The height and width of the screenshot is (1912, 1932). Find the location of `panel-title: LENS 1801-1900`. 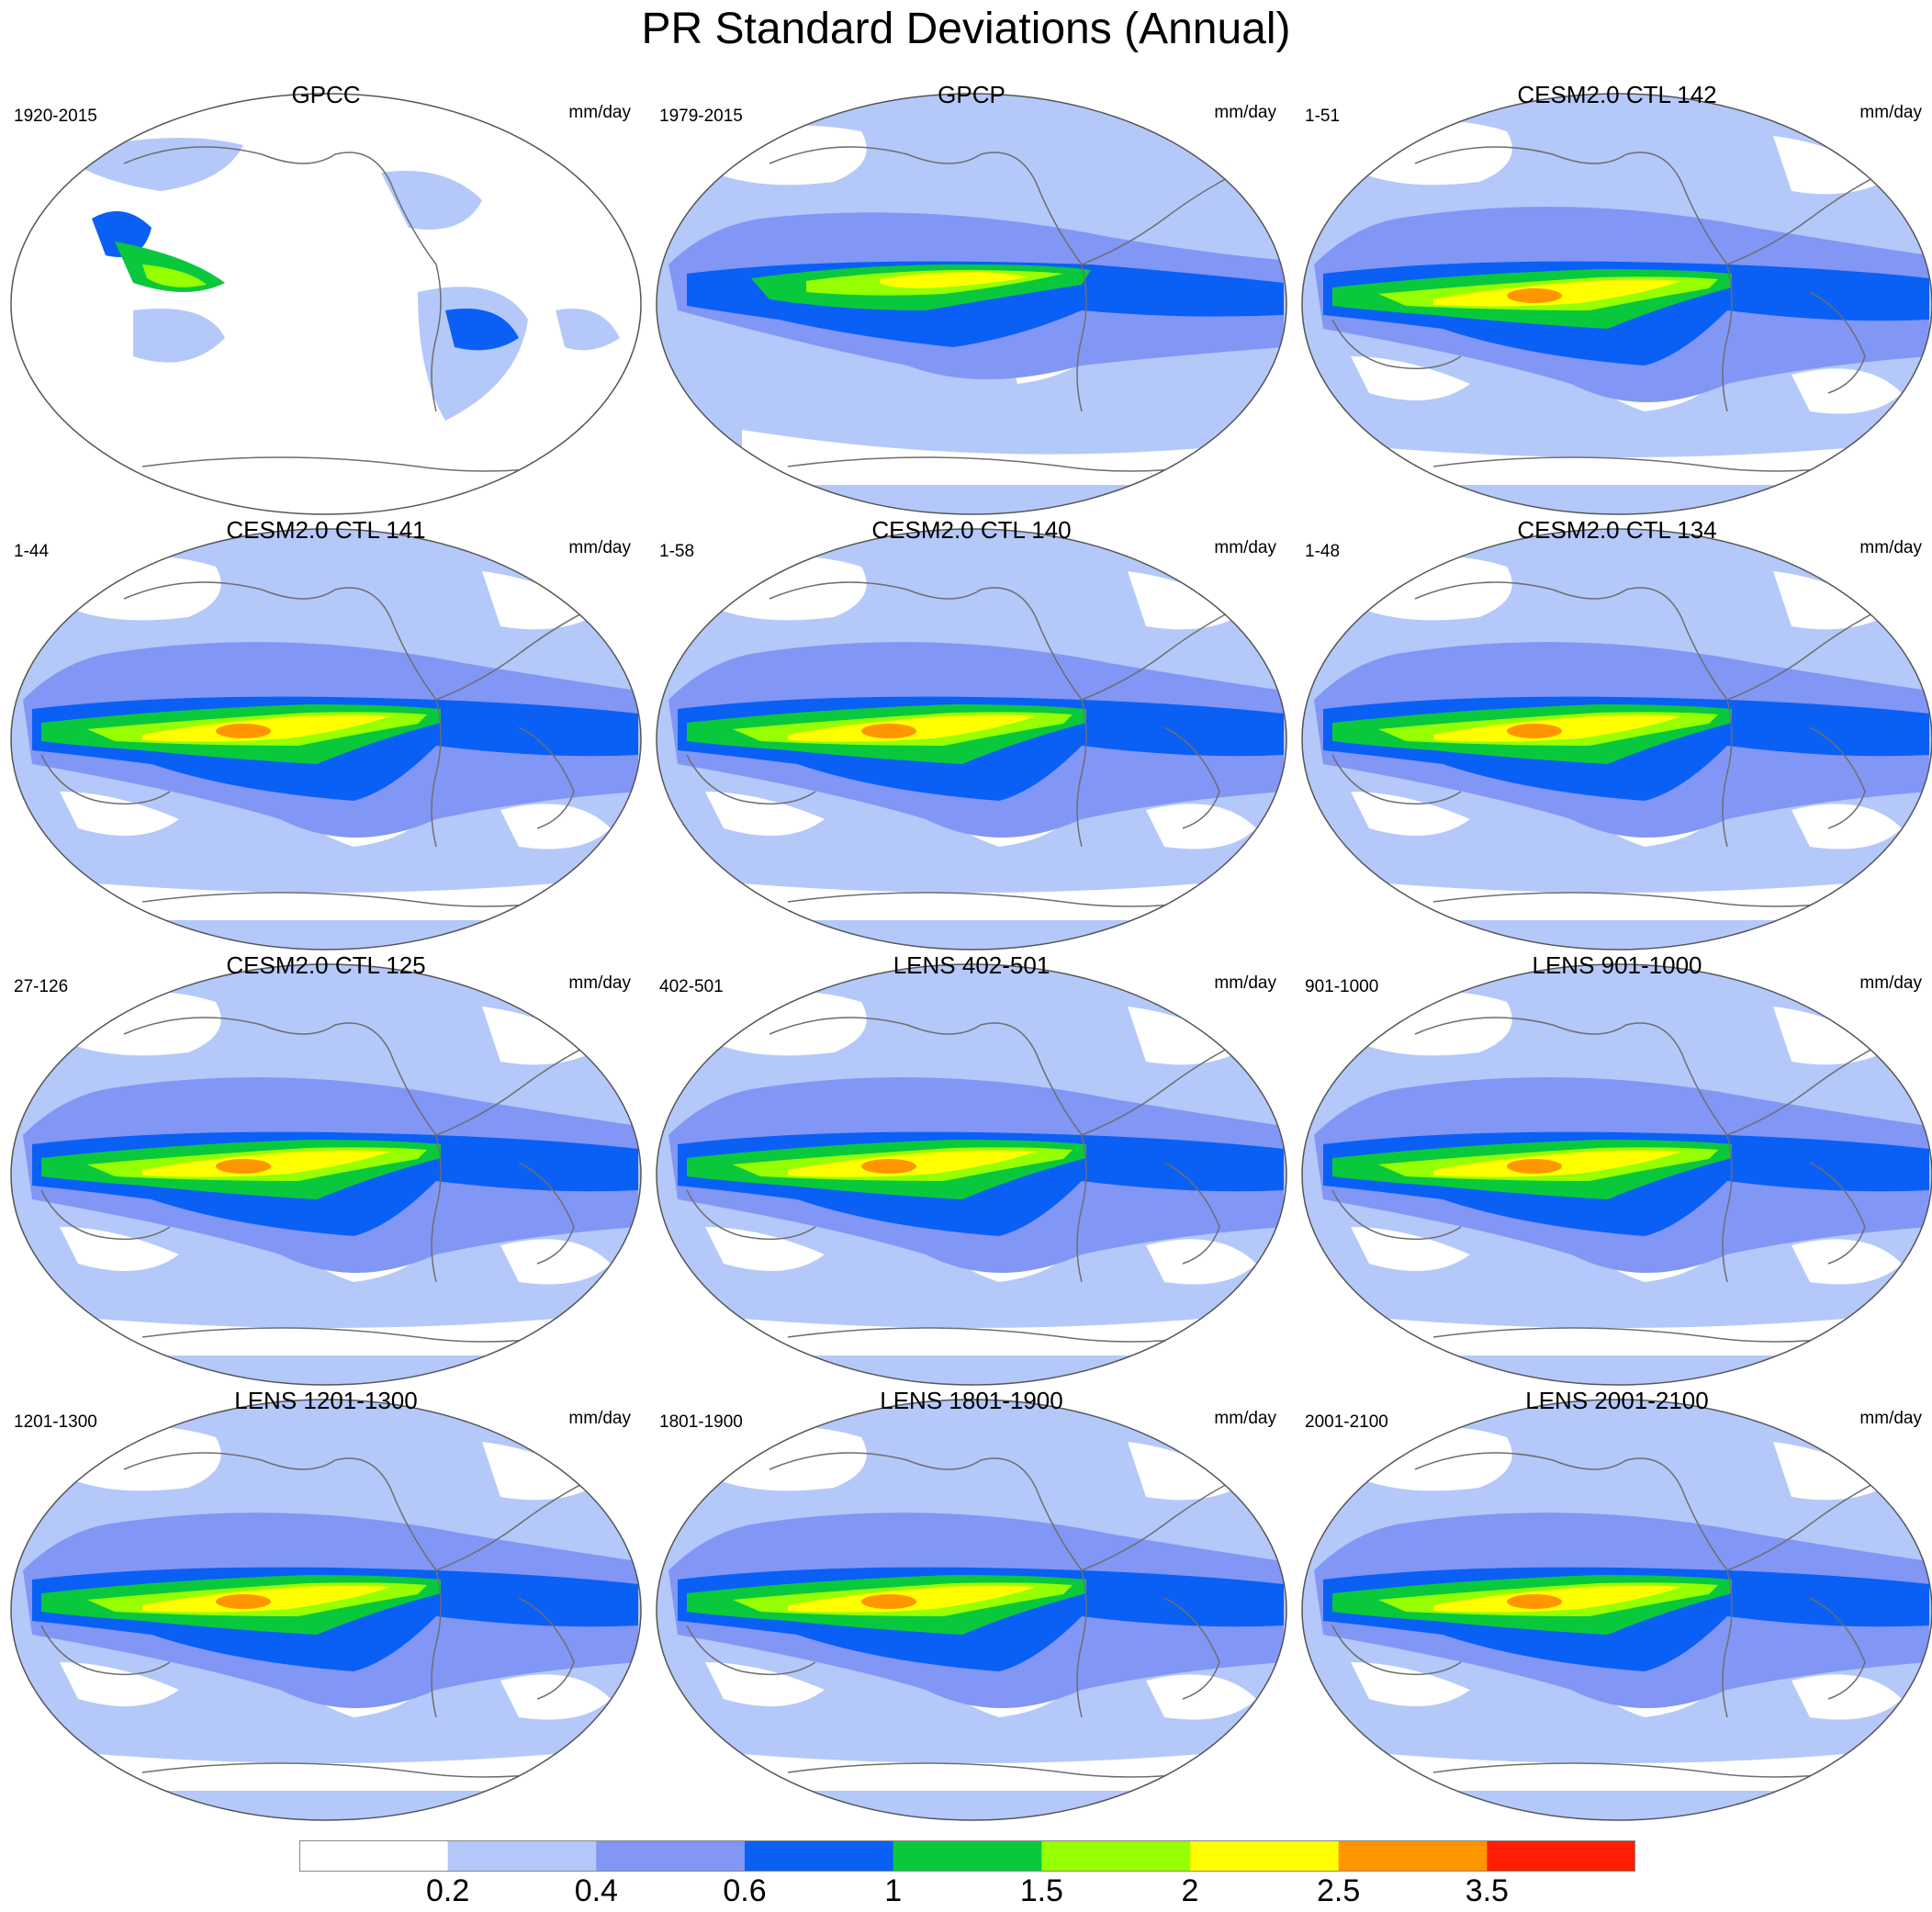

panel-title: LENS 1801-1900 is located at coordinates (971, 1400).